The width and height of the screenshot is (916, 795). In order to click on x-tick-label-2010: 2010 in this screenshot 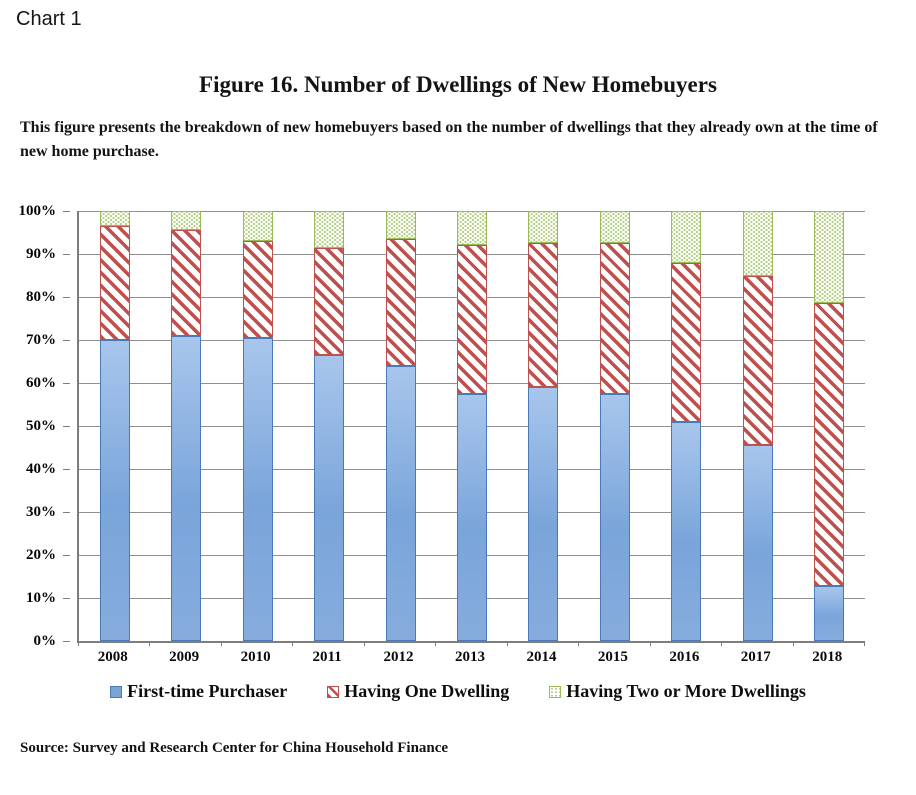, I will do `click(255, 657)`.